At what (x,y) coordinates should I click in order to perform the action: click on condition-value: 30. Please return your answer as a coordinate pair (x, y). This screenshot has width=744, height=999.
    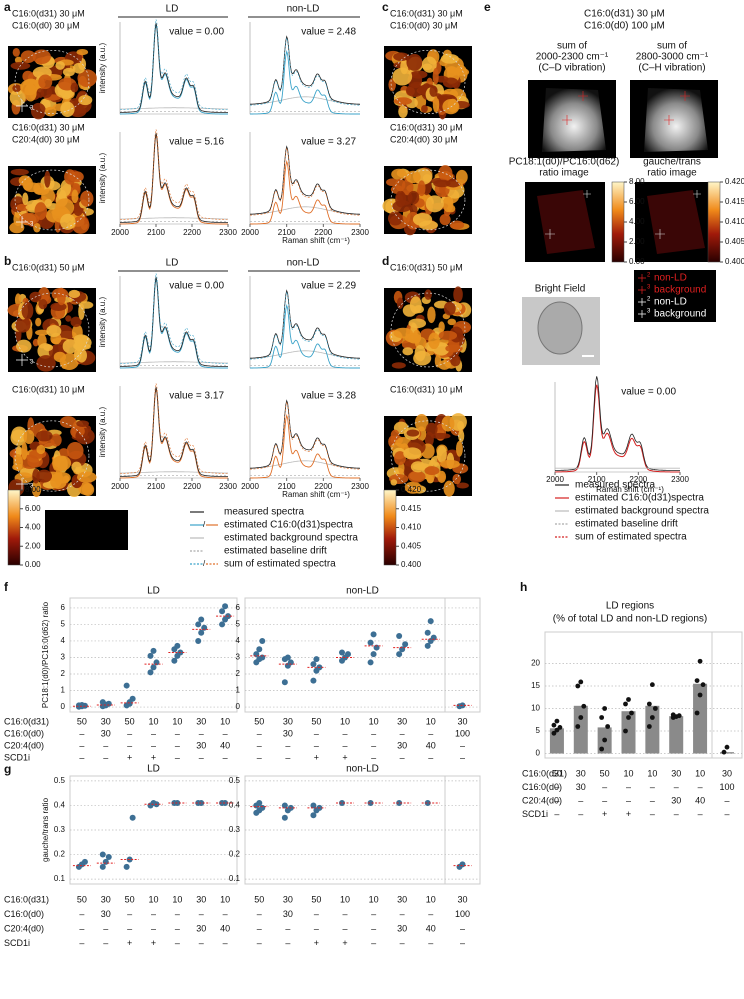
    Looking at the image, I should click on (201, 899).